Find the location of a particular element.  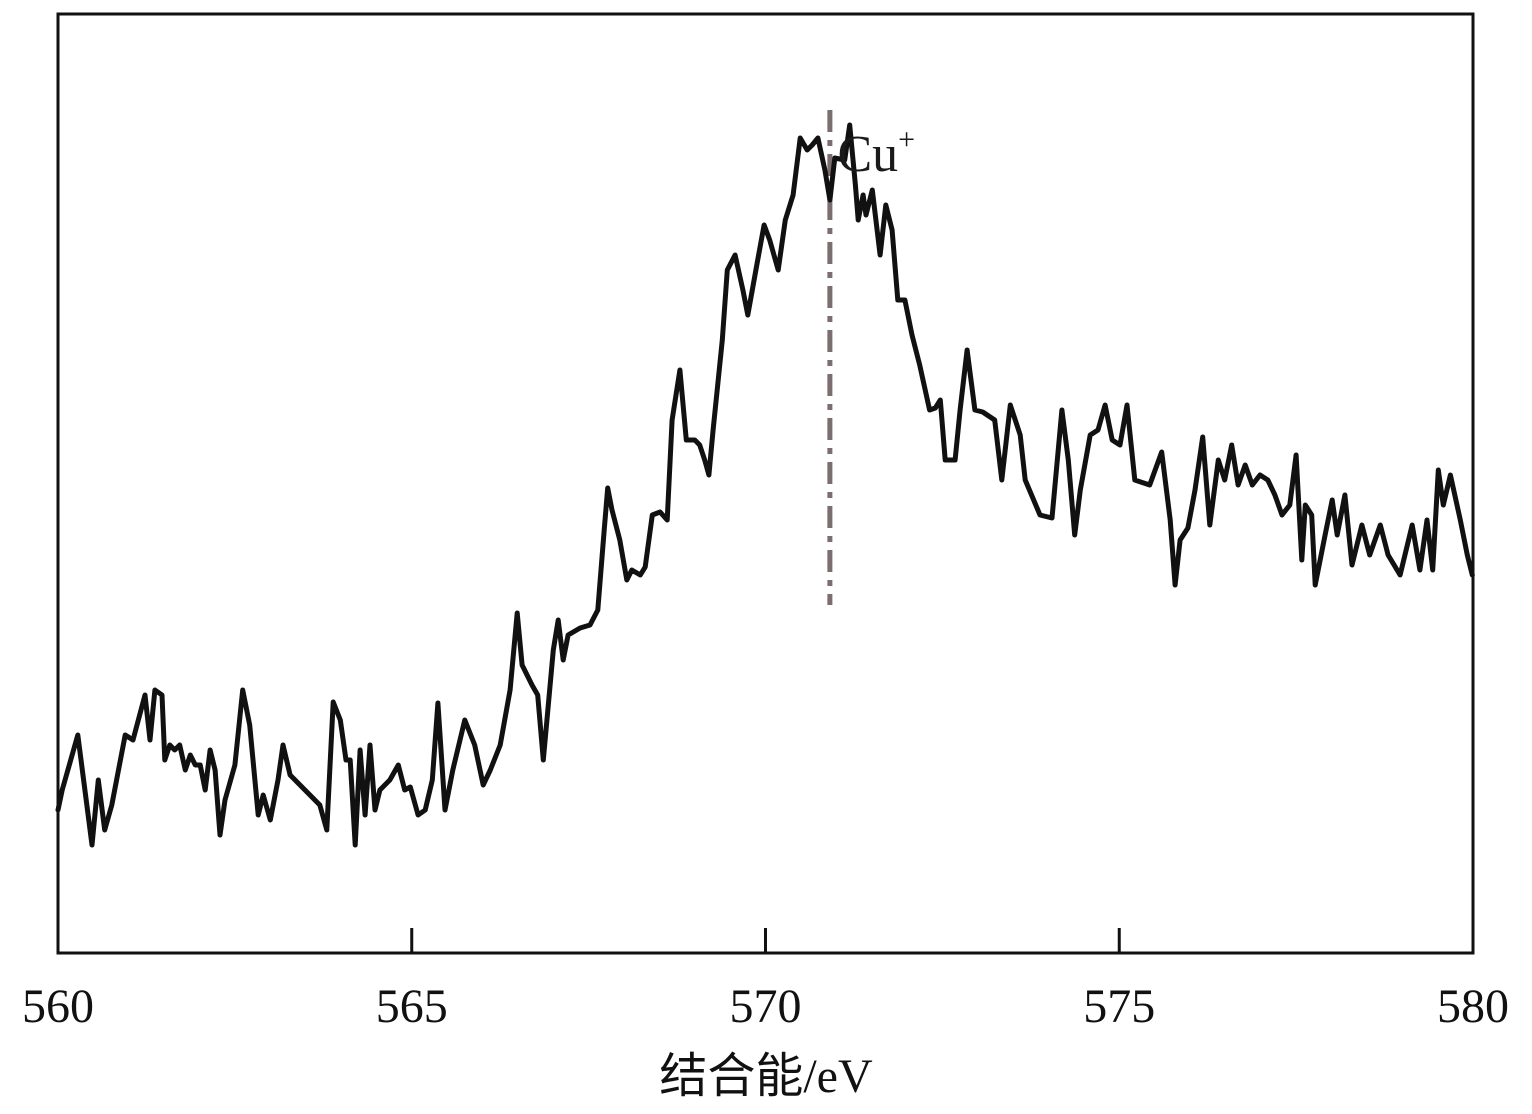

x-ticks is located at coordinates (765, 940).